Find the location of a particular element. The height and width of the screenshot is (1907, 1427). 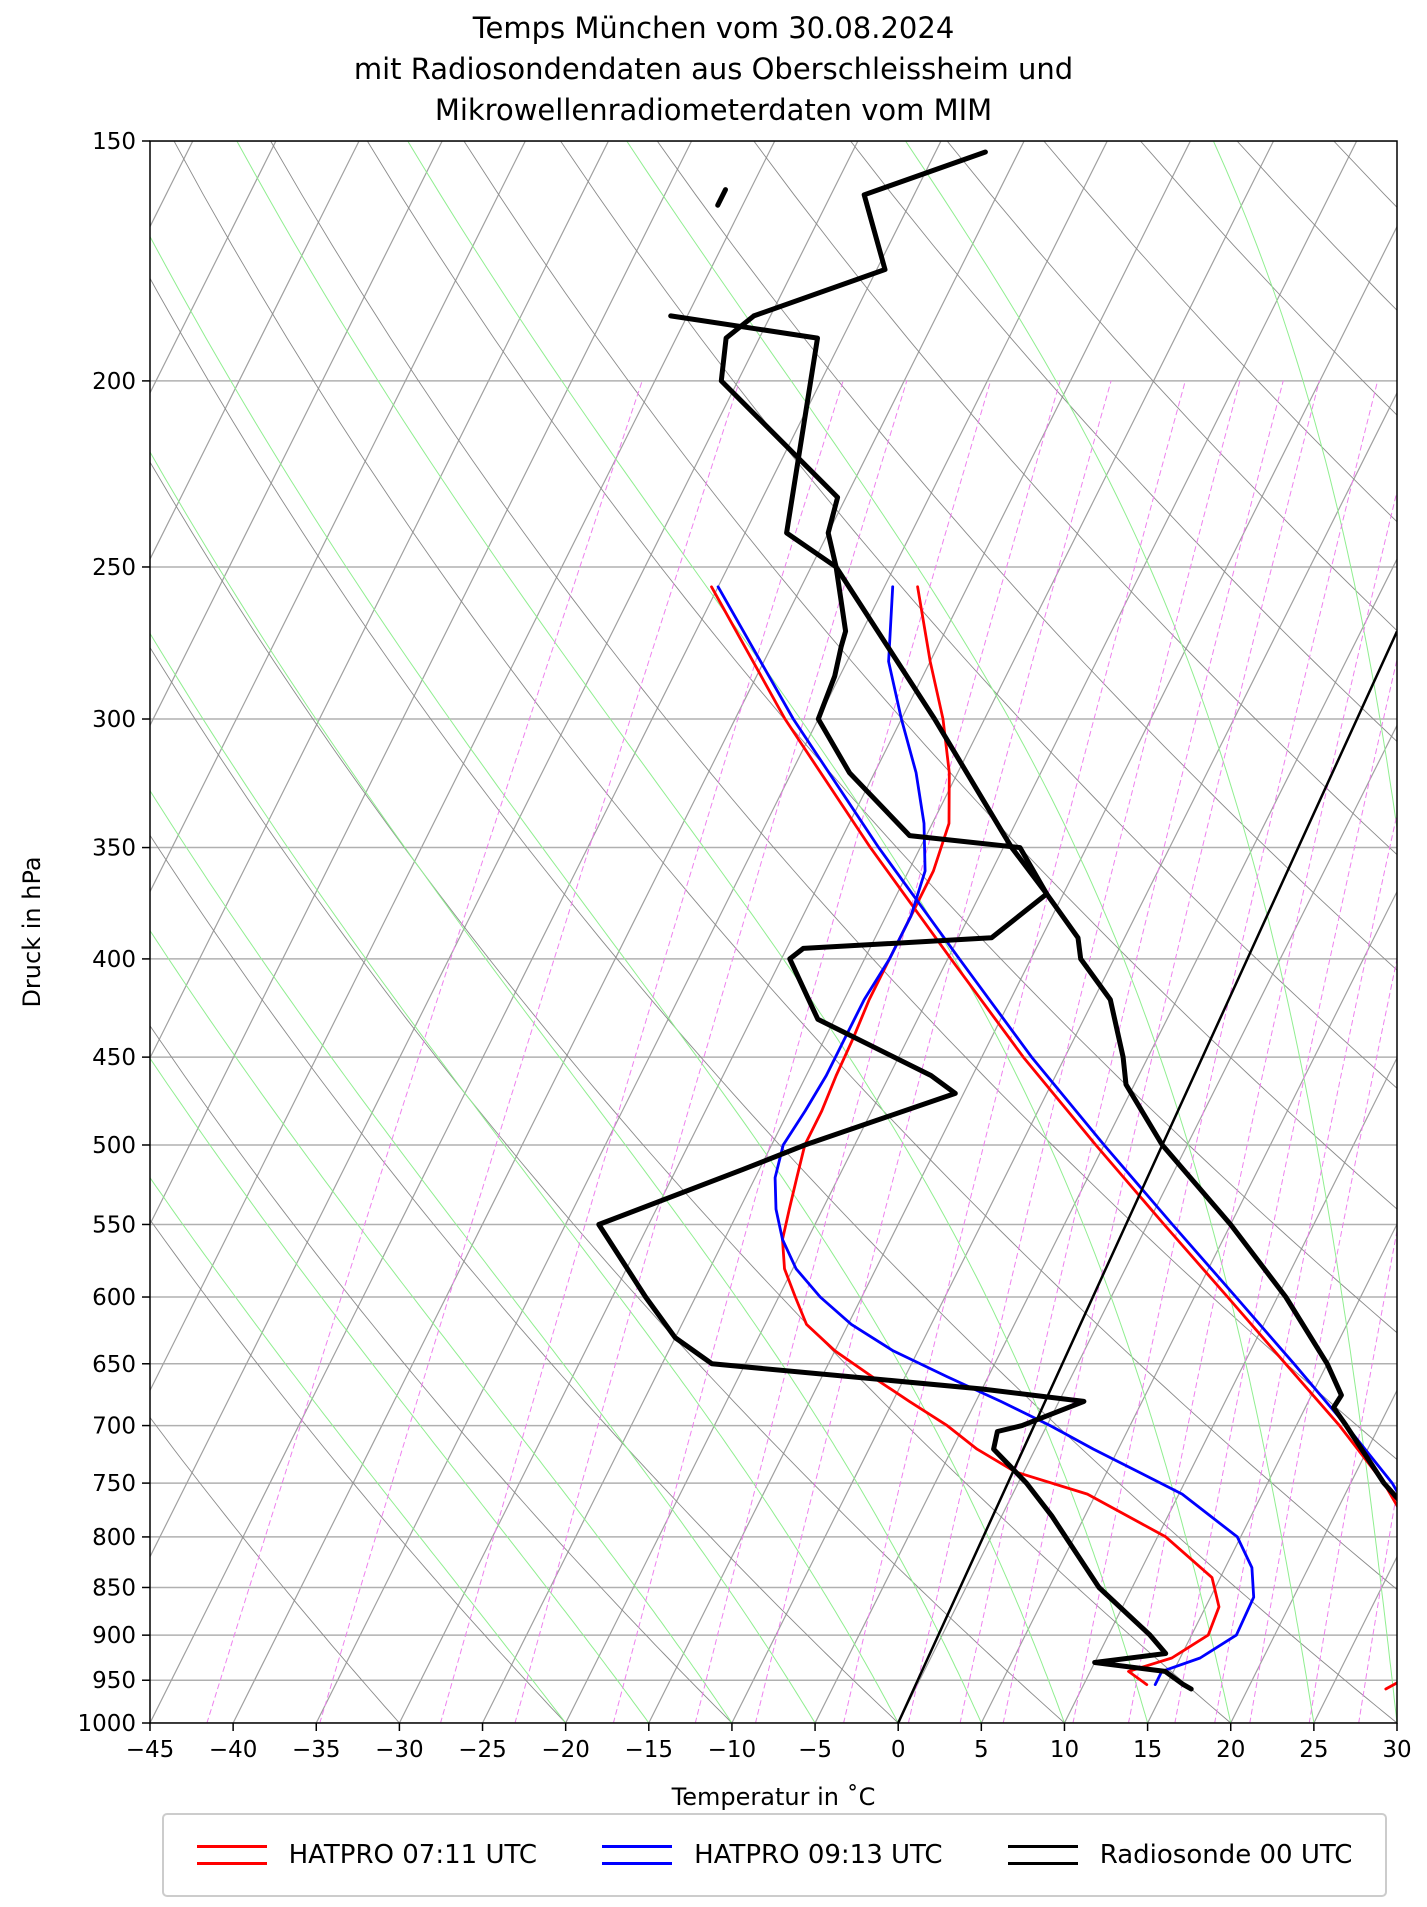

y-tick-label: 700 is located at coordinates (114, 1427).